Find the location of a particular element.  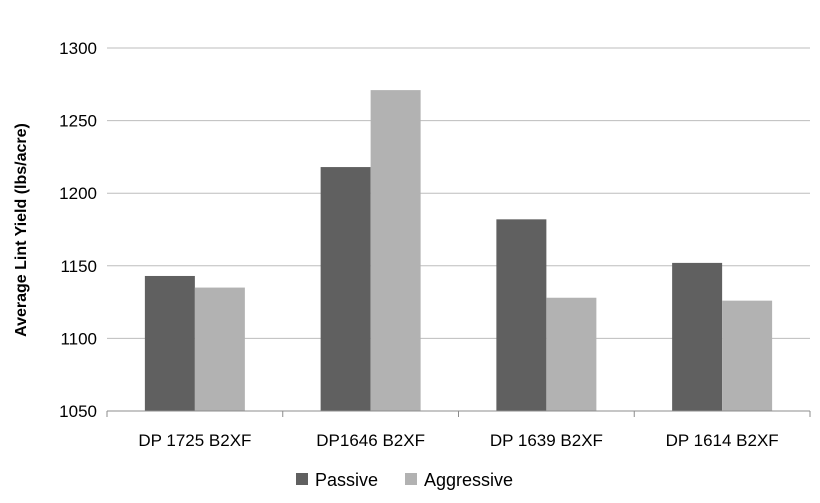

y-tick-label: 1300 is located at coordinates (78, 48).